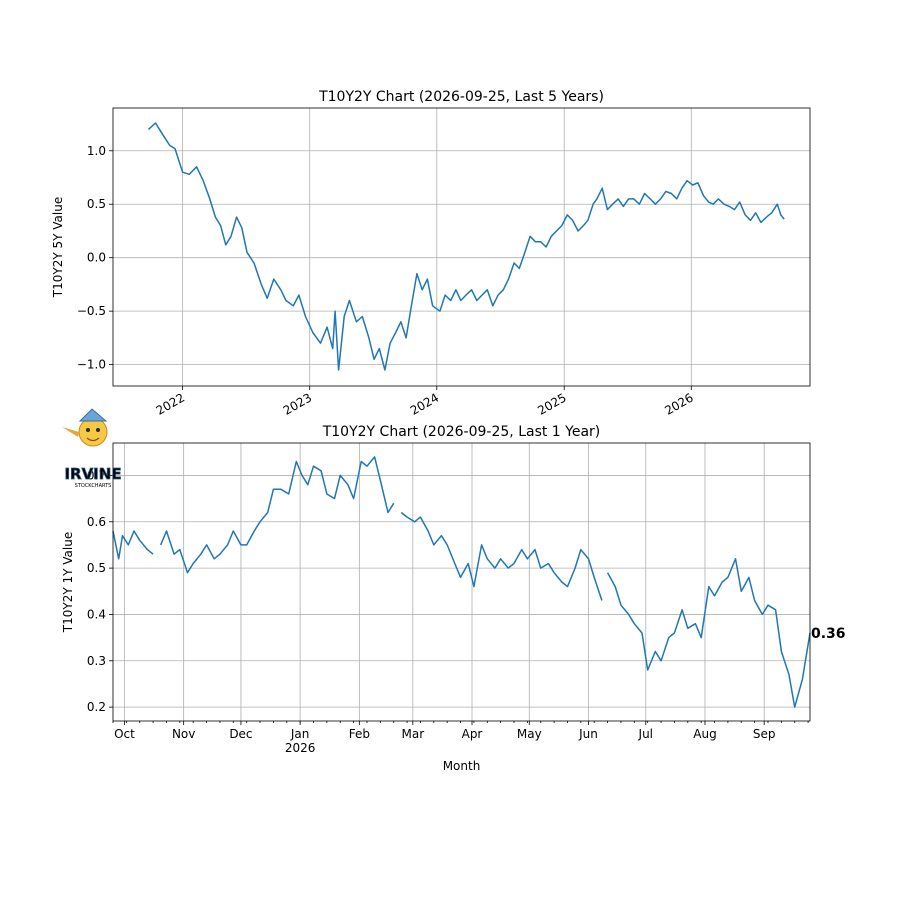  I want to click on x-tick-label: Jan, so click(300, 734).